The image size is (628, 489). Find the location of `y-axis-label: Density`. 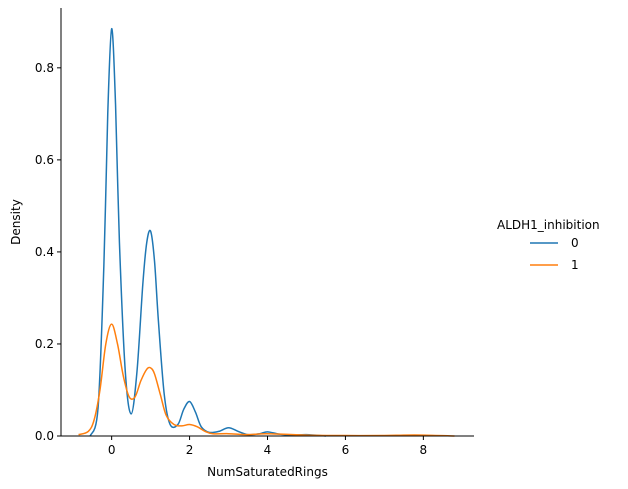

y-axis-label: Density is located at coordinates (16, 222).